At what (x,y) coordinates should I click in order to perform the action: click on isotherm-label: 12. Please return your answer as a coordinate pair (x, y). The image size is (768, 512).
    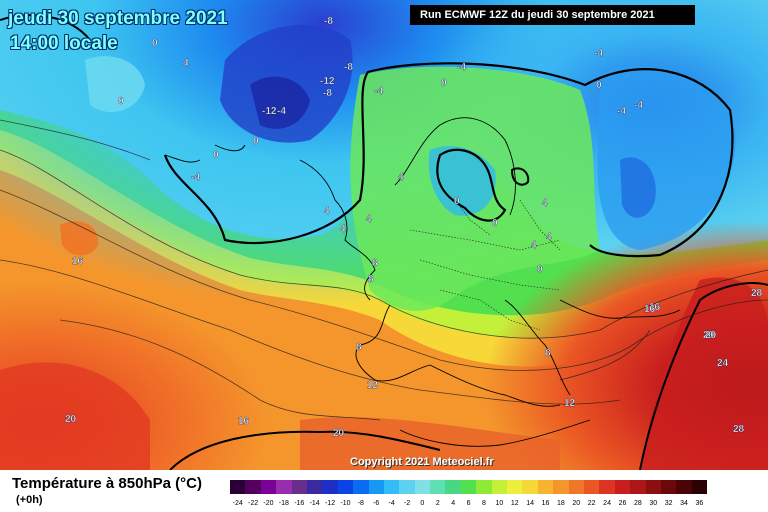
    Looking at the image, I should click on (373, 385).